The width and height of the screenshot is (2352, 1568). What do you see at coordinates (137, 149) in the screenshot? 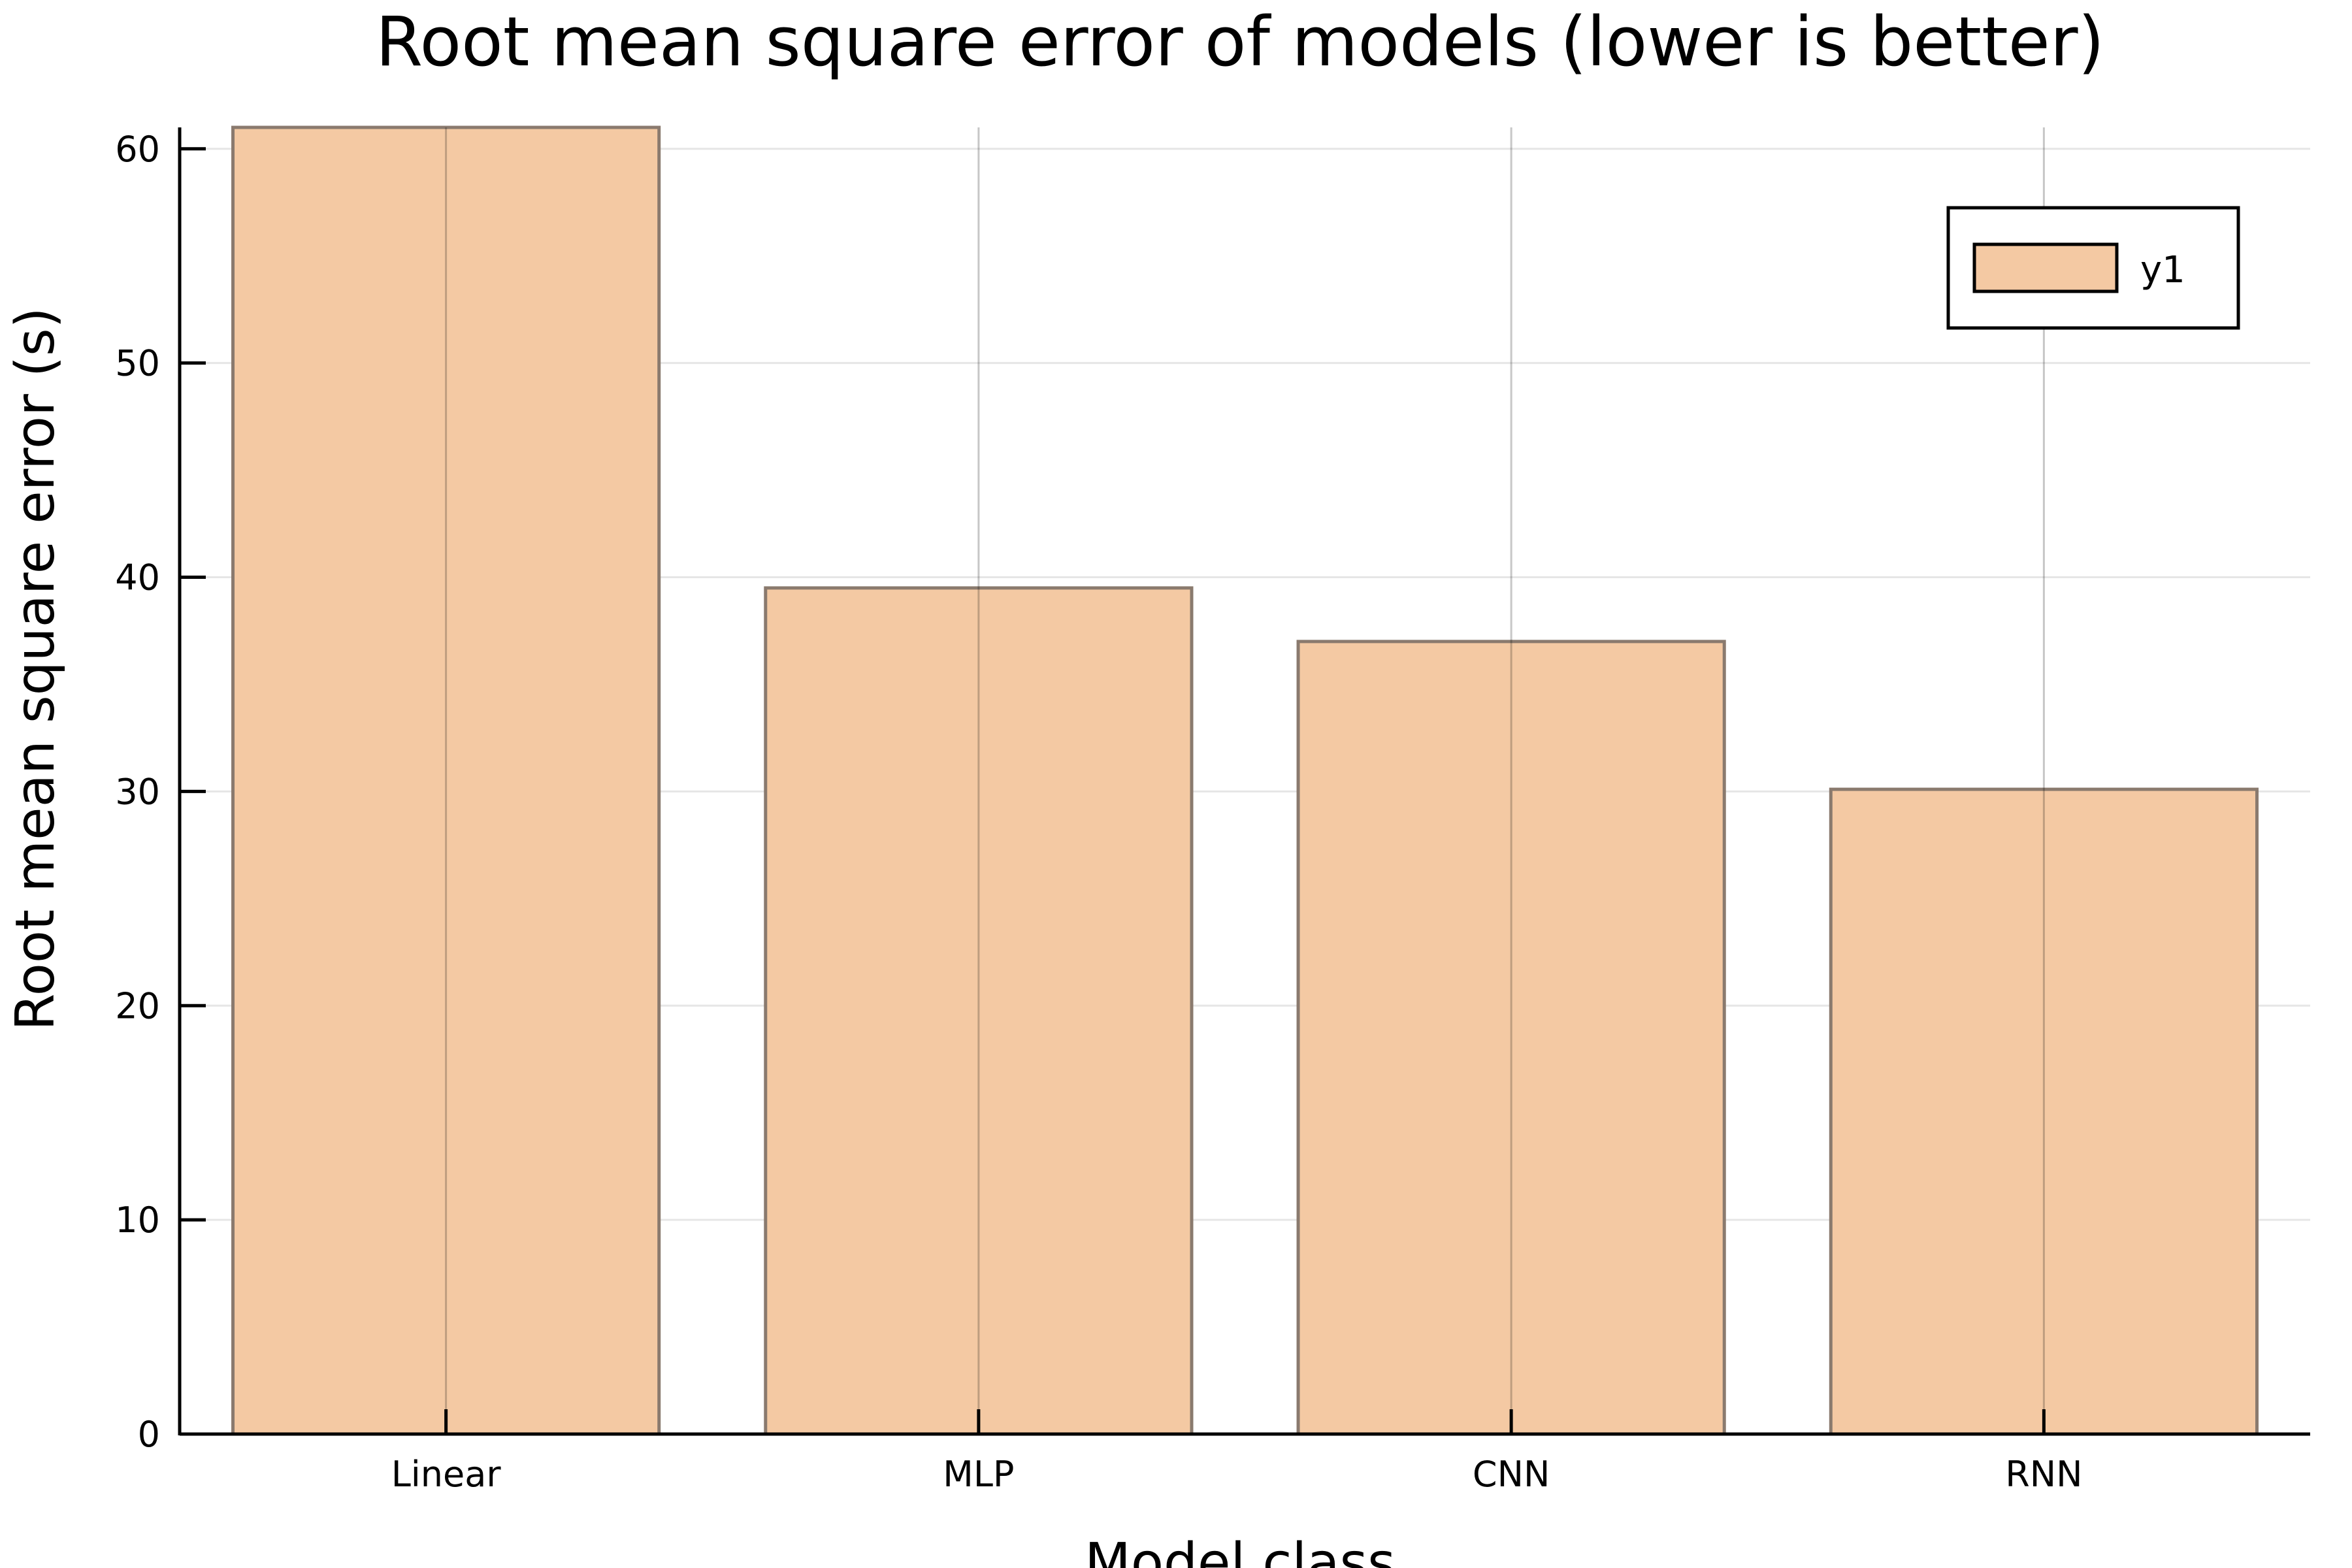
I see `y-tick-label-6: 60` at bounding box center [137, 149].